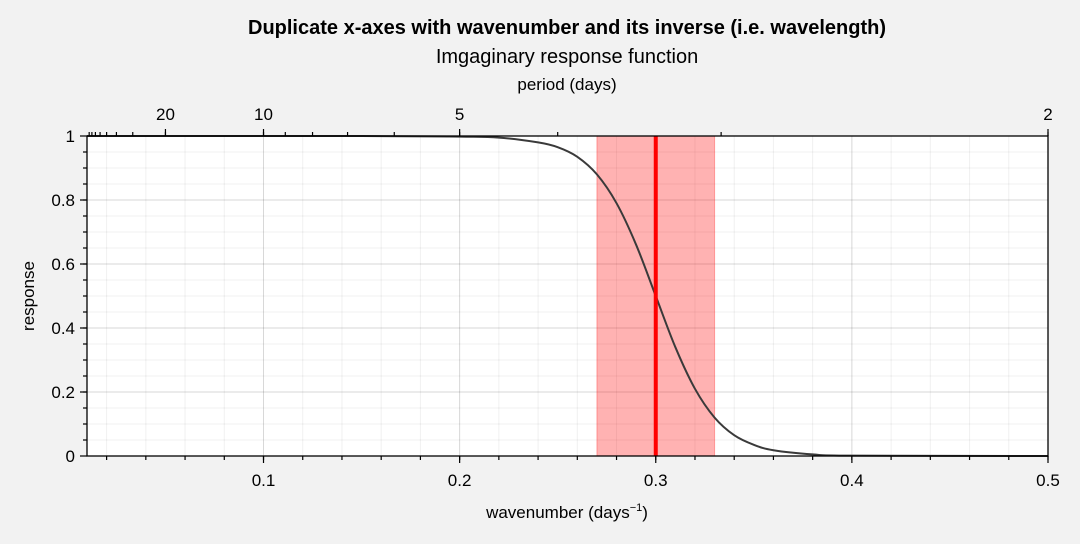 The width and height of the screenshot is (1080, 544). I want to click on x-axis-label: wavenumber (days−1), so click(566, 512).